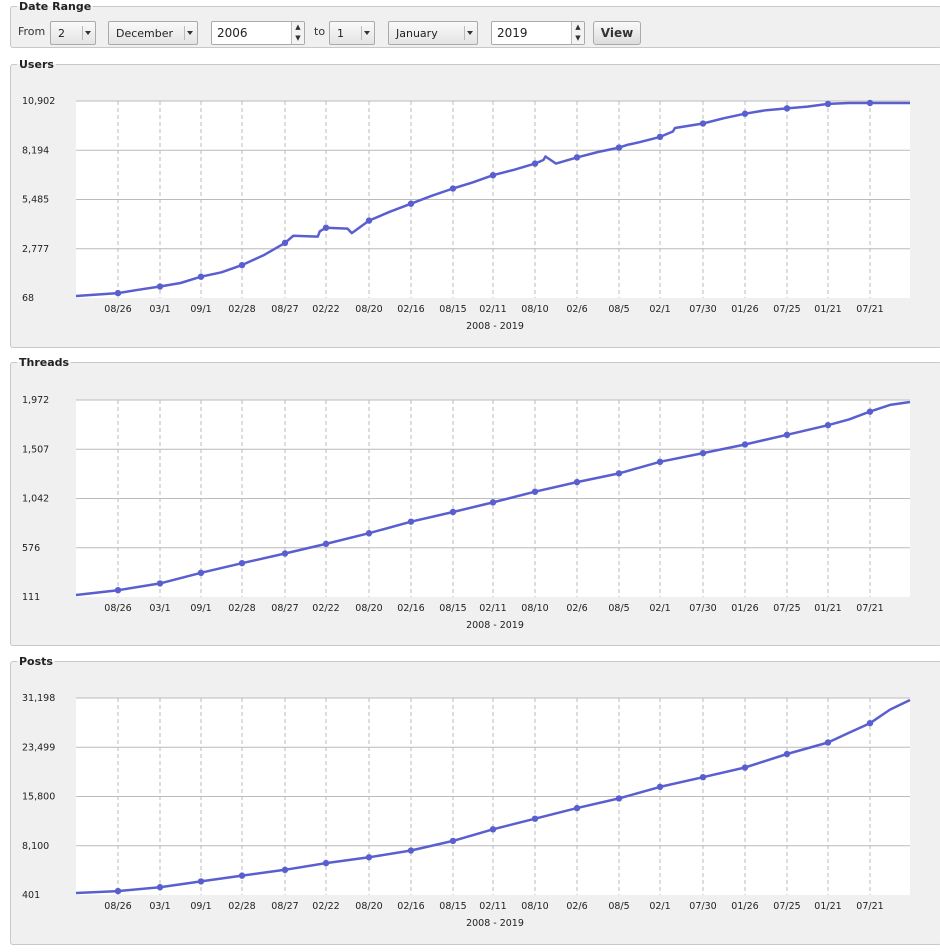  Describe the element at coordinates (36, 661) in the screenshot. I see `posts-title: Posts` at that location.